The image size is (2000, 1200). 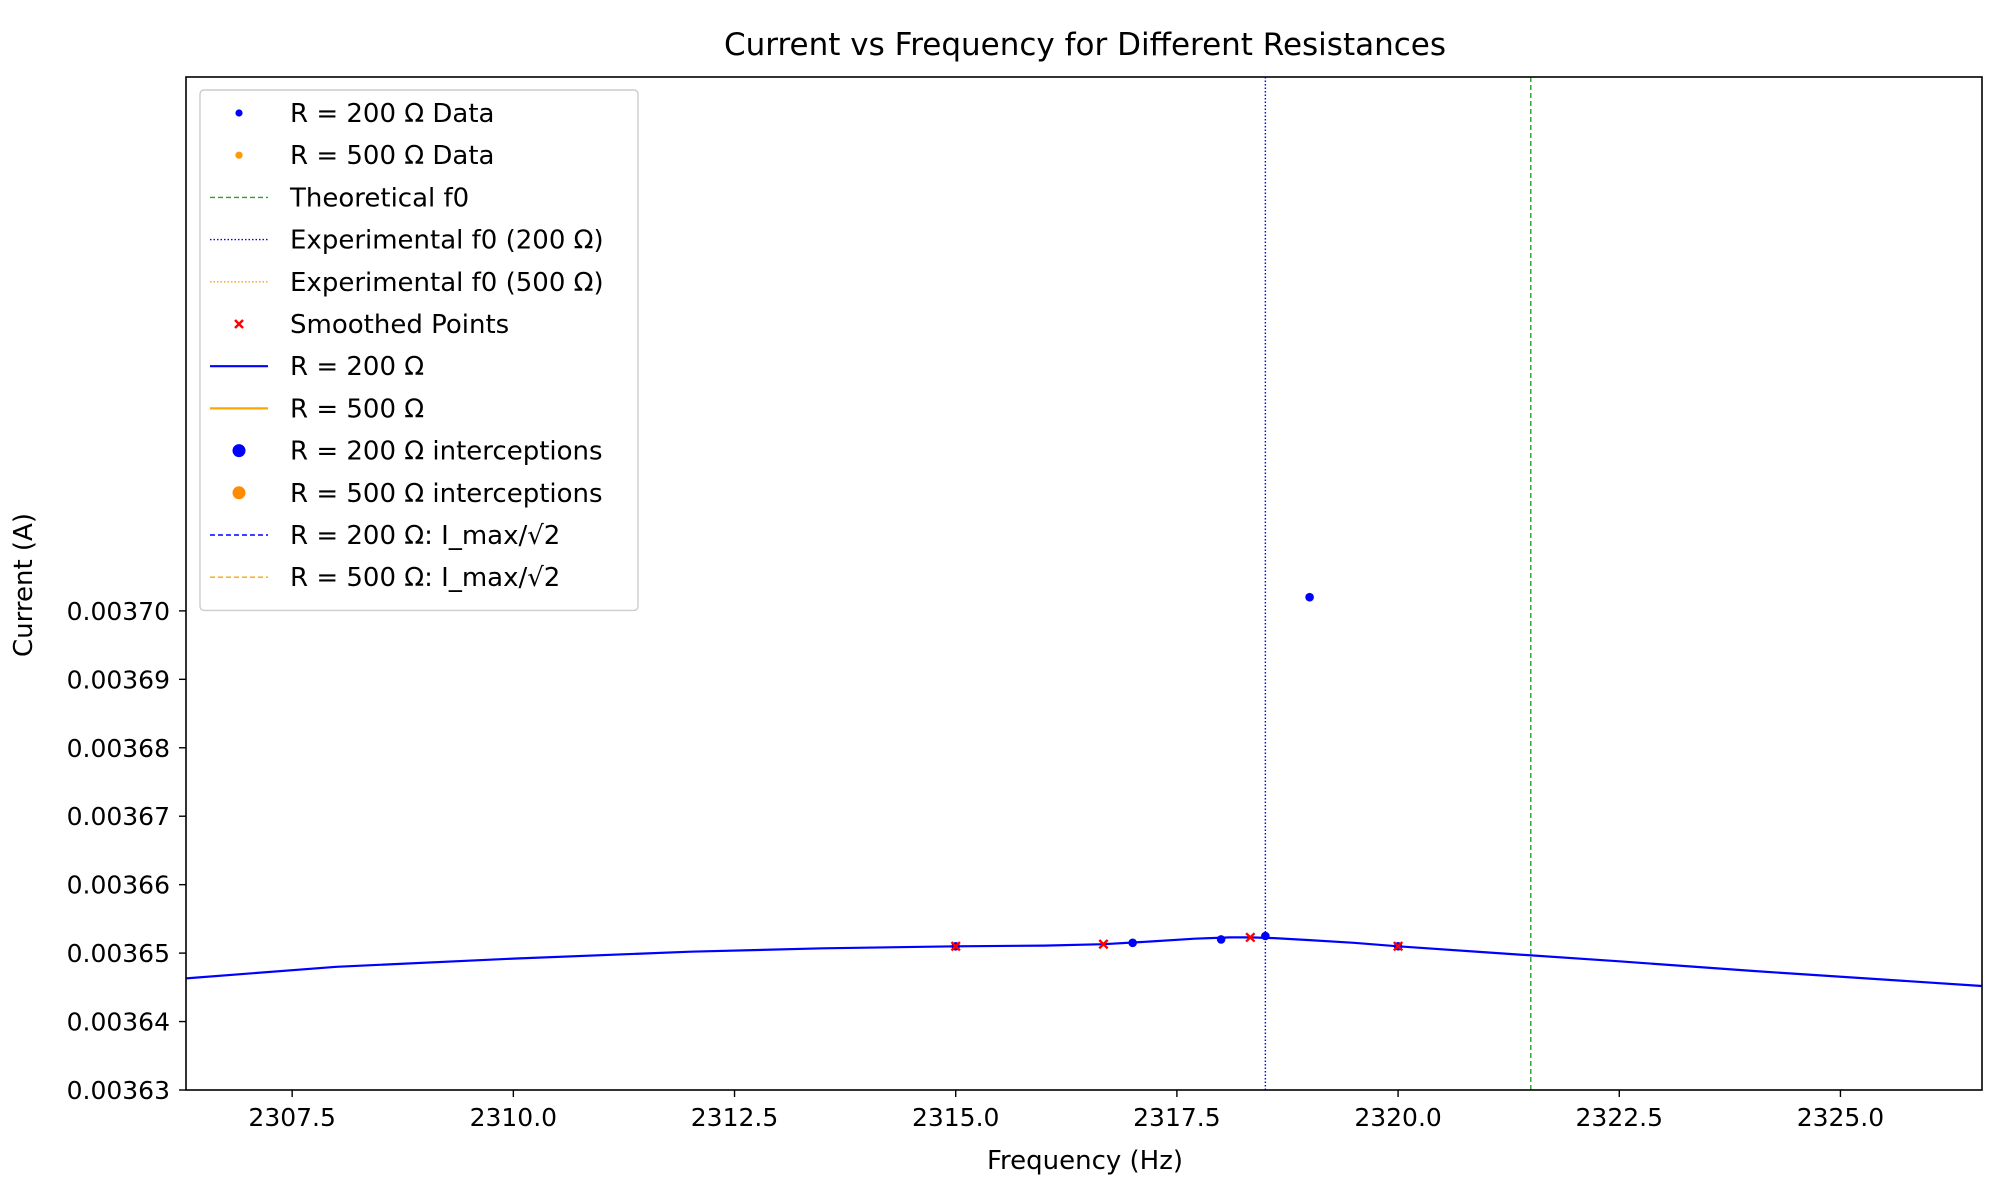 What do you see at coordinates (1397, 1117) in the screenshot?
I see `x-tick-label: 2320.0` at bounding box center [1397, 1117].